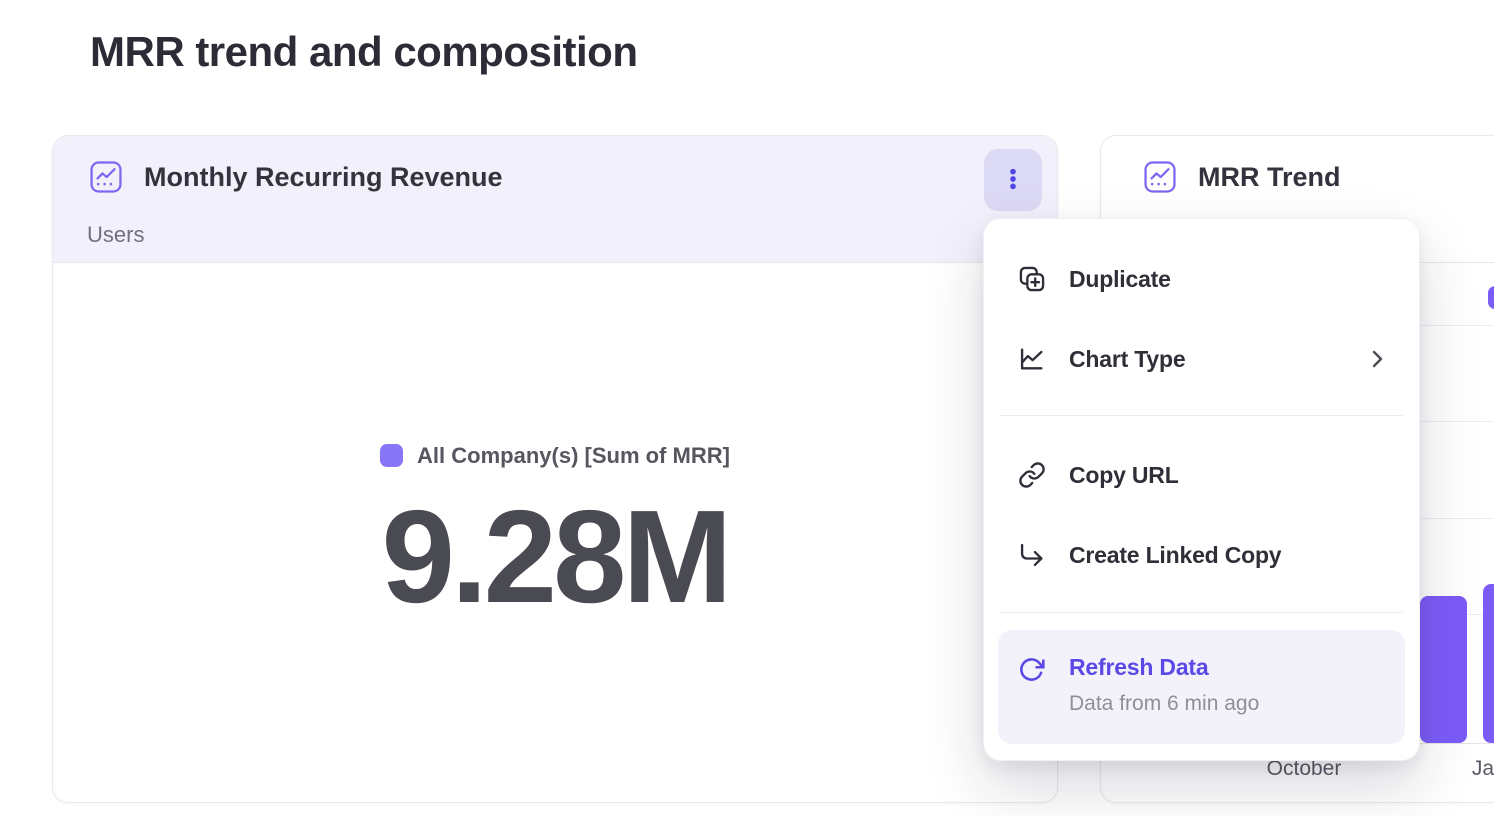 This screenshot has width=1494, height=816. I want to click on card-menu-button, so click(1013, 180).